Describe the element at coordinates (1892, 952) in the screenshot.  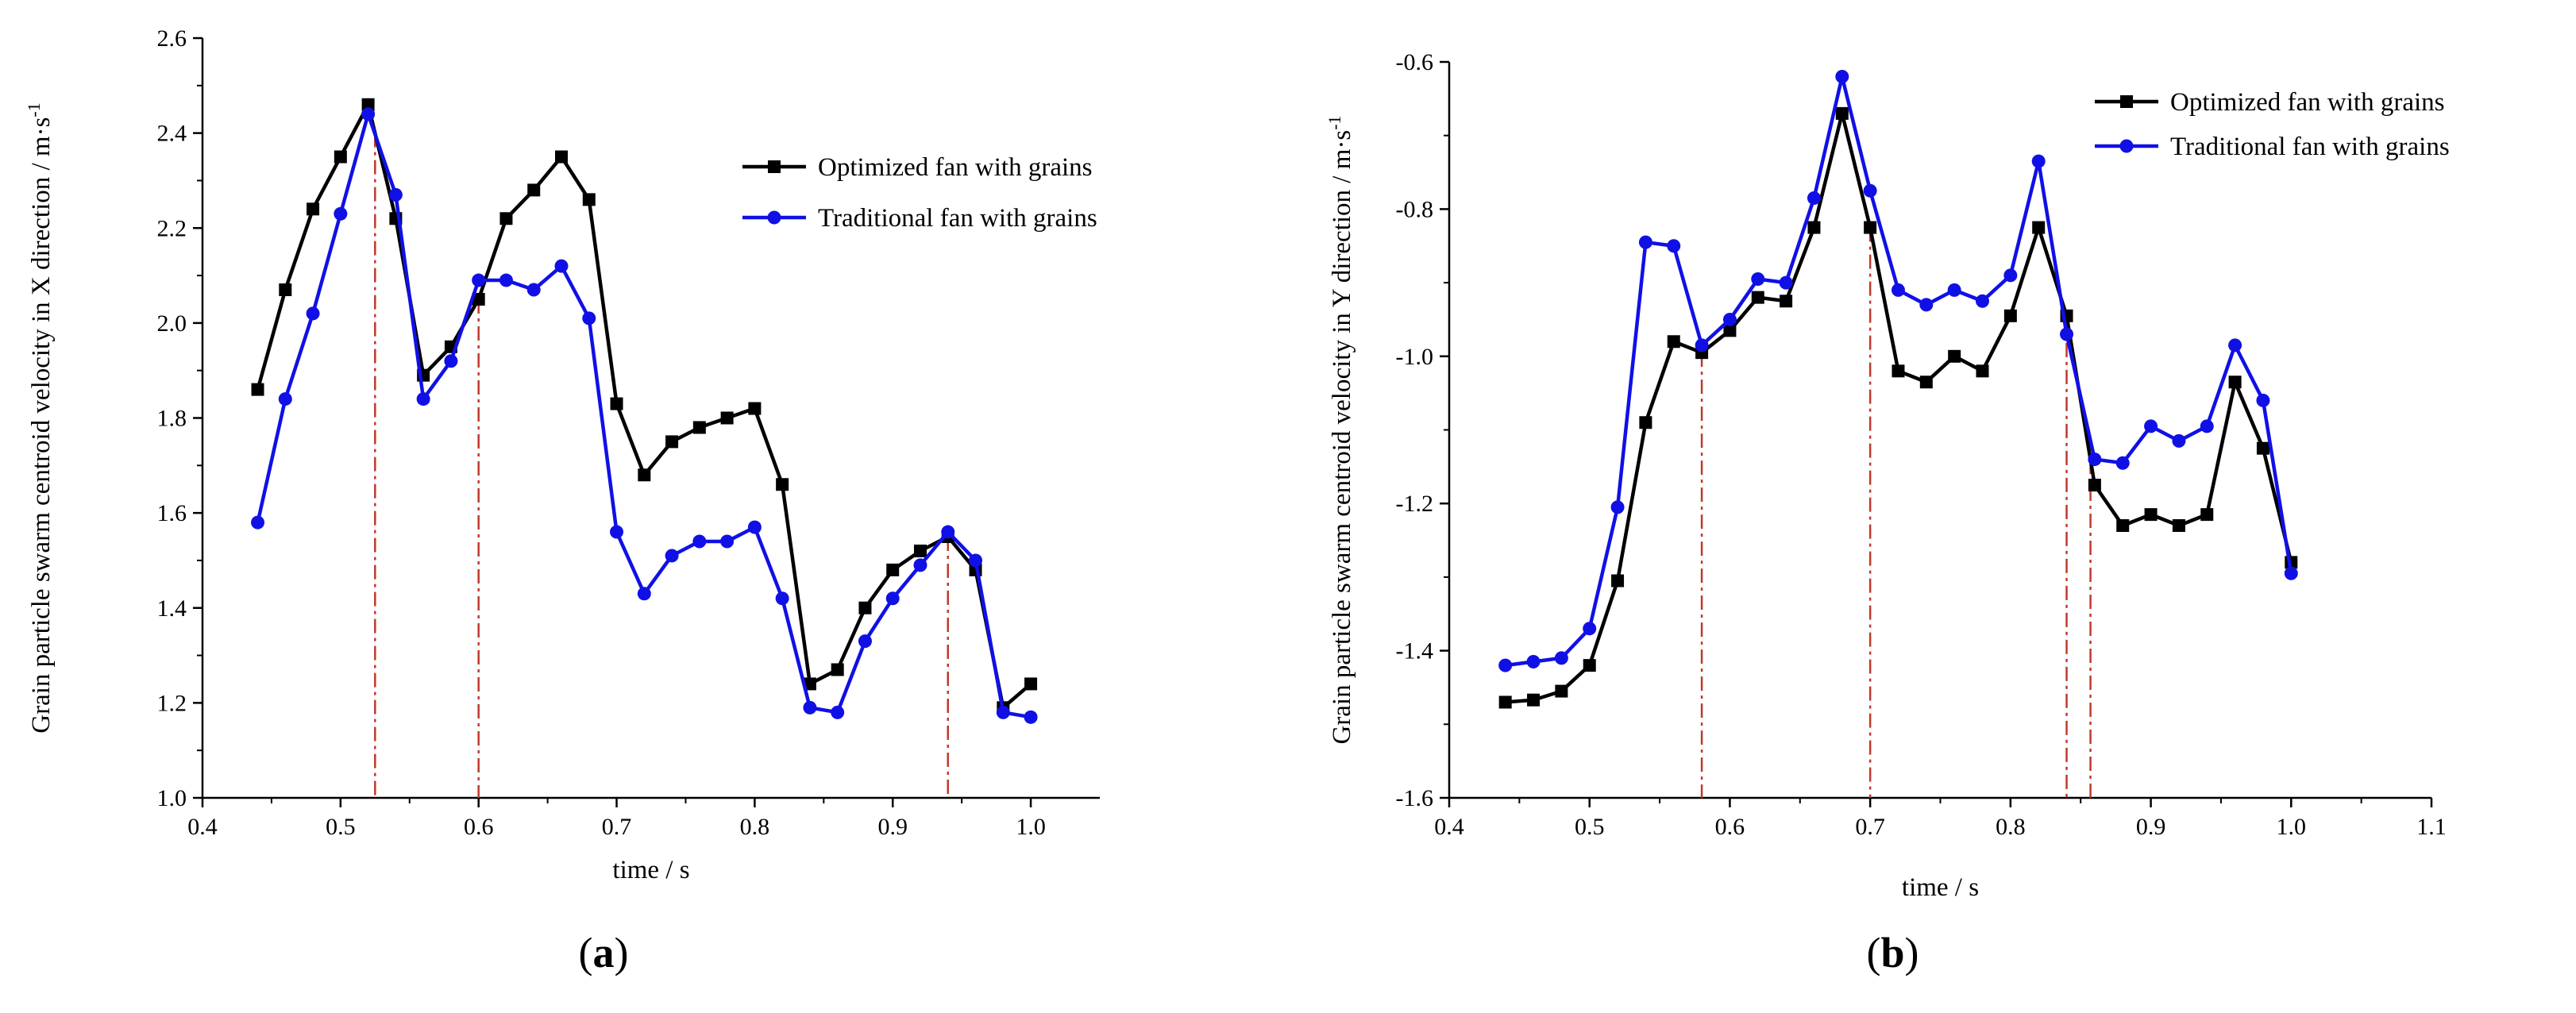
I see `panel-label-letter: b` at that location.